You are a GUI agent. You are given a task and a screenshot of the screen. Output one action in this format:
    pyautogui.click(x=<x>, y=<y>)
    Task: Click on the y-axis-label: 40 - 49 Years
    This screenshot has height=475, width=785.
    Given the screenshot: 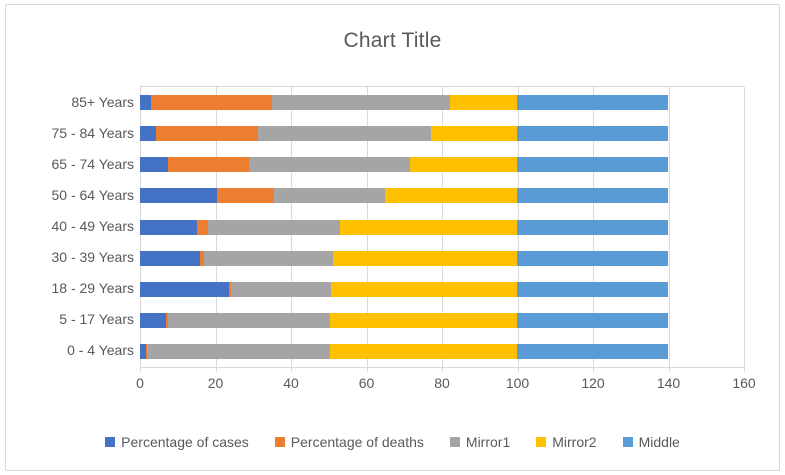 What is the action you would take?
    pyautogui.click(x=92, y=225)
    